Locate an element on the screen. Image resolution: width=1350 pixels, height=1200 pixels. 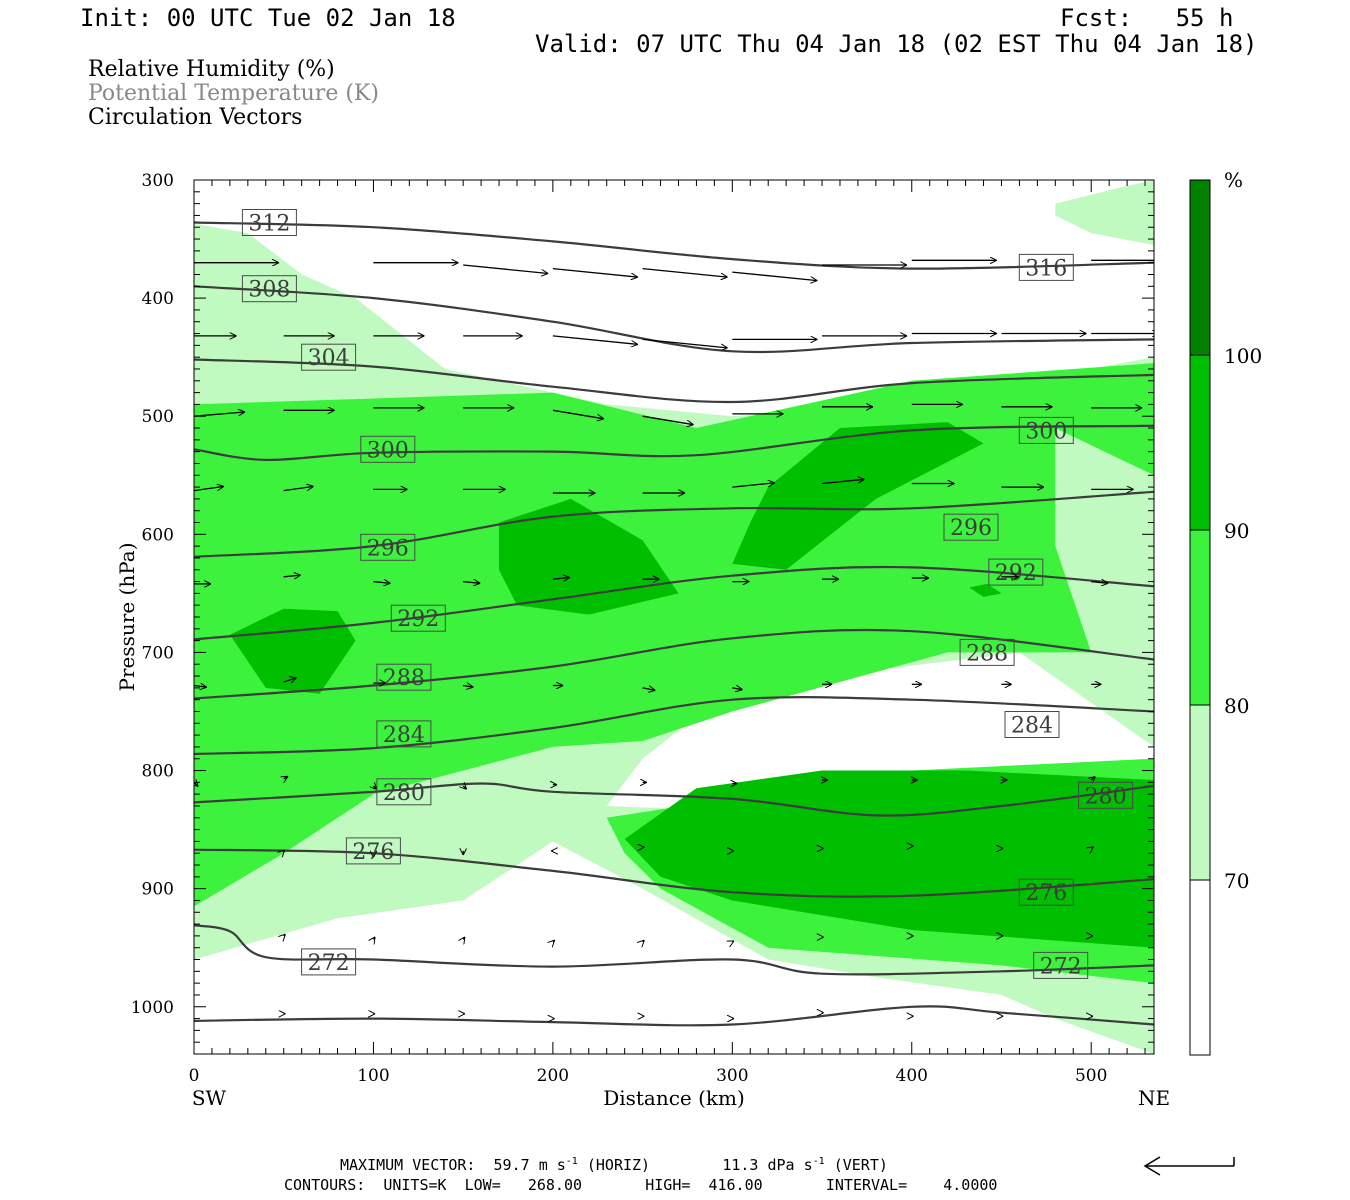
theta-label: 276 is located at coordinates (1046, 892).